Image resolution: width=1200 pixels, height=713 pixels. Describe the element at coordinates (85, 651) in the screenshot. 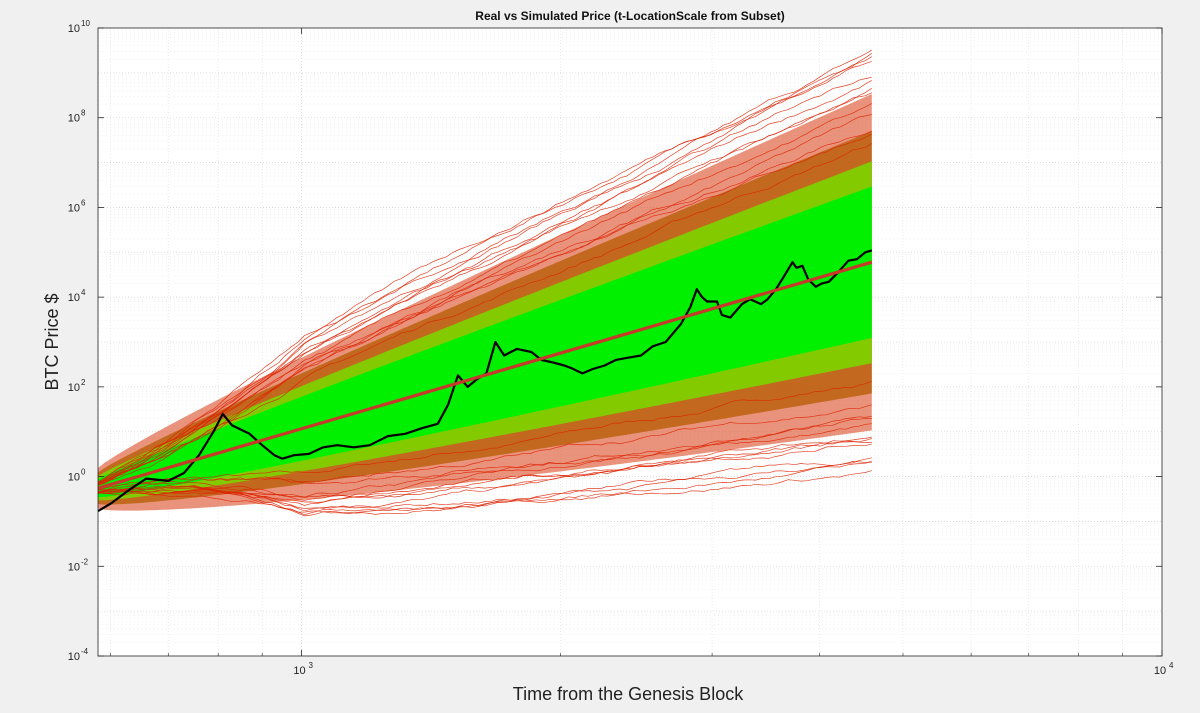

I see `y-tick-exponent: -4` at that location.